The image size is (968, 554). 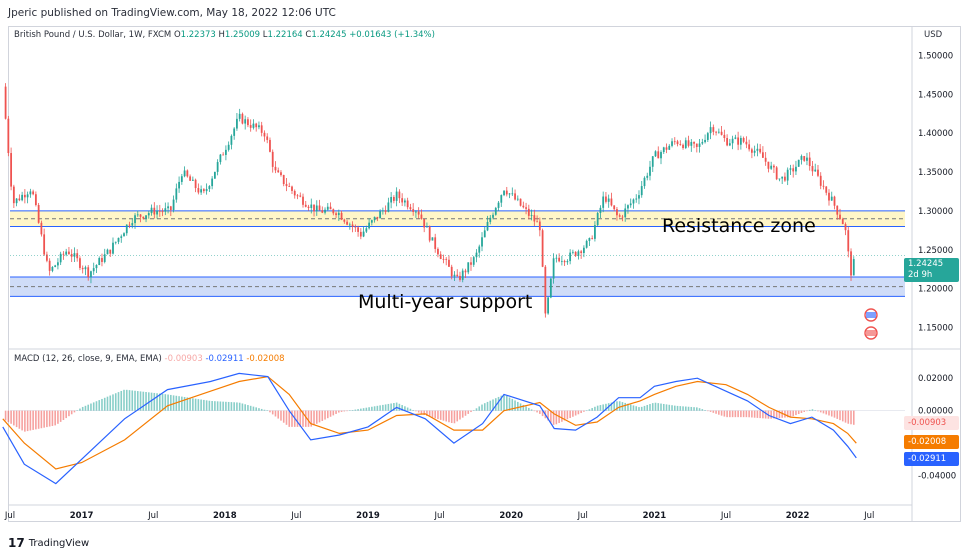 What do you see at coordinates (935, 379) in the screenshot?
I see `macd-tick-label: 0.02000` at bounding box center [935, 379].